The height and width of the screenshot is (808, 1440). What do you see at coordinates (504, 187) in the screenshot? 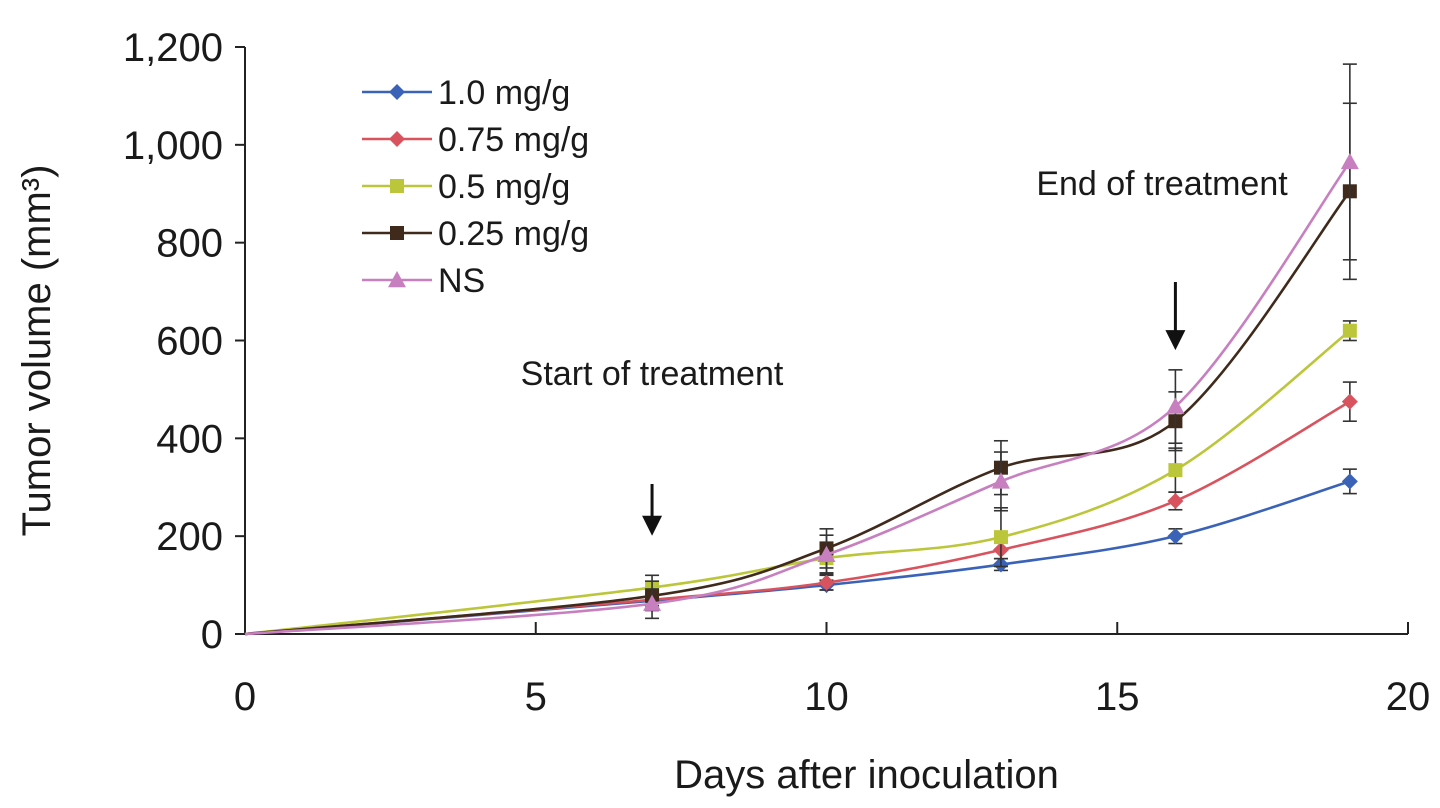
I see `legend-label: 0.5 mg/g` at bounding box center [504, 187].